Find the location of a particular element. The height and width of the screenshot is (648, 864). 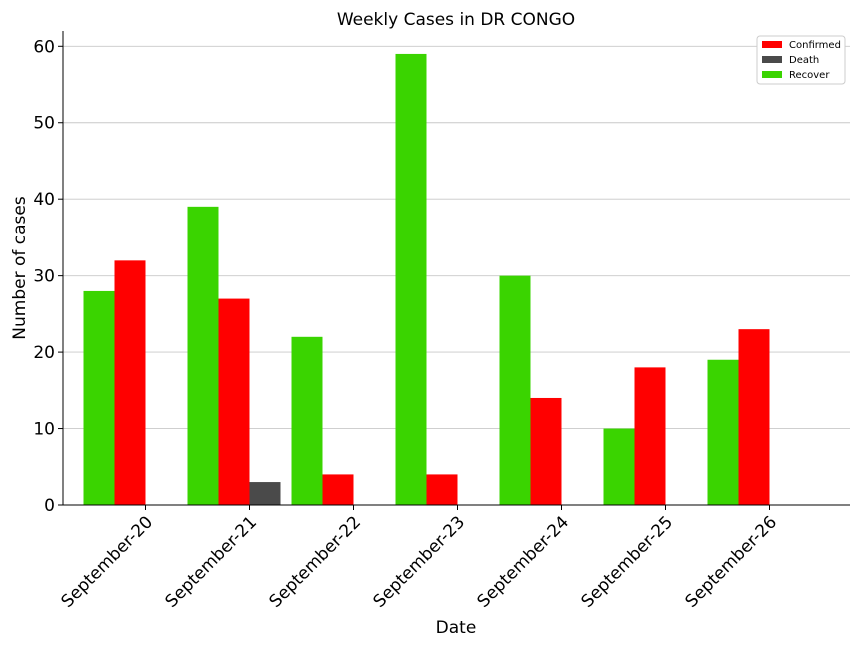

y-tick-label: 10 is located at coordinates (44, 430).